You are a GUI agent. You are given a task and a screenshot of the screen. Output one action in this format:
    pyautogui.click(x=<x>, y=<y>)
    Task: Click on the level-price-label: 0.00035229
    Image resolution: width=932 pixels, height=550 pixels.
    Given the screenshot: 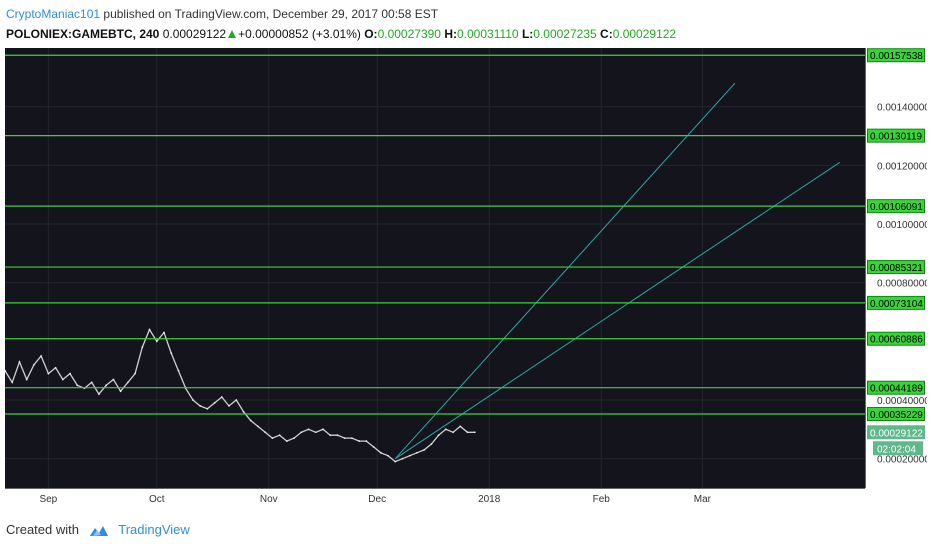 What is the action you would take?
    pyautogui.click(x=896, y=415)
    